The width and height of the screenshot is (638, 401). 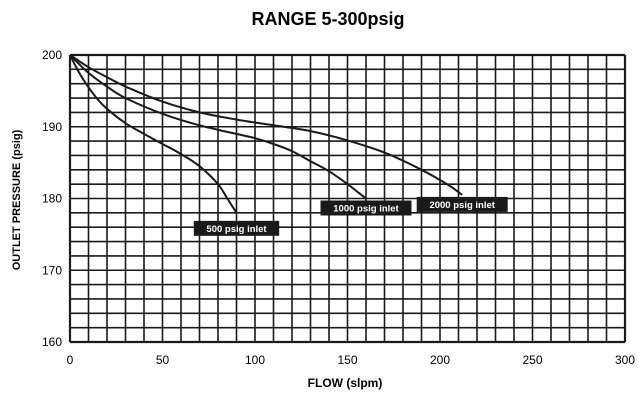 I want to click on y-tick-label: 180, so click(x=52, y=199).